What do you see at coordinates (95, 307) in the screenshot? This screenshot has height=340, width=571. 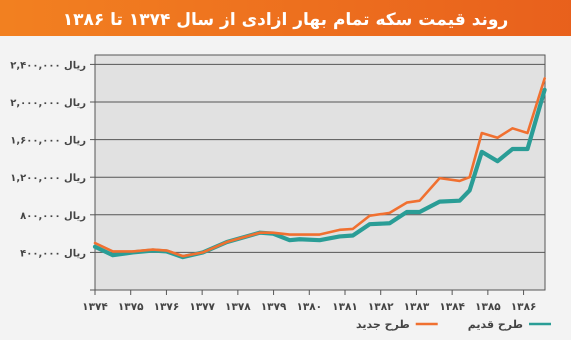 I see `x-tick-label: ۱۳۷۴` at bounding box center [95, 307].